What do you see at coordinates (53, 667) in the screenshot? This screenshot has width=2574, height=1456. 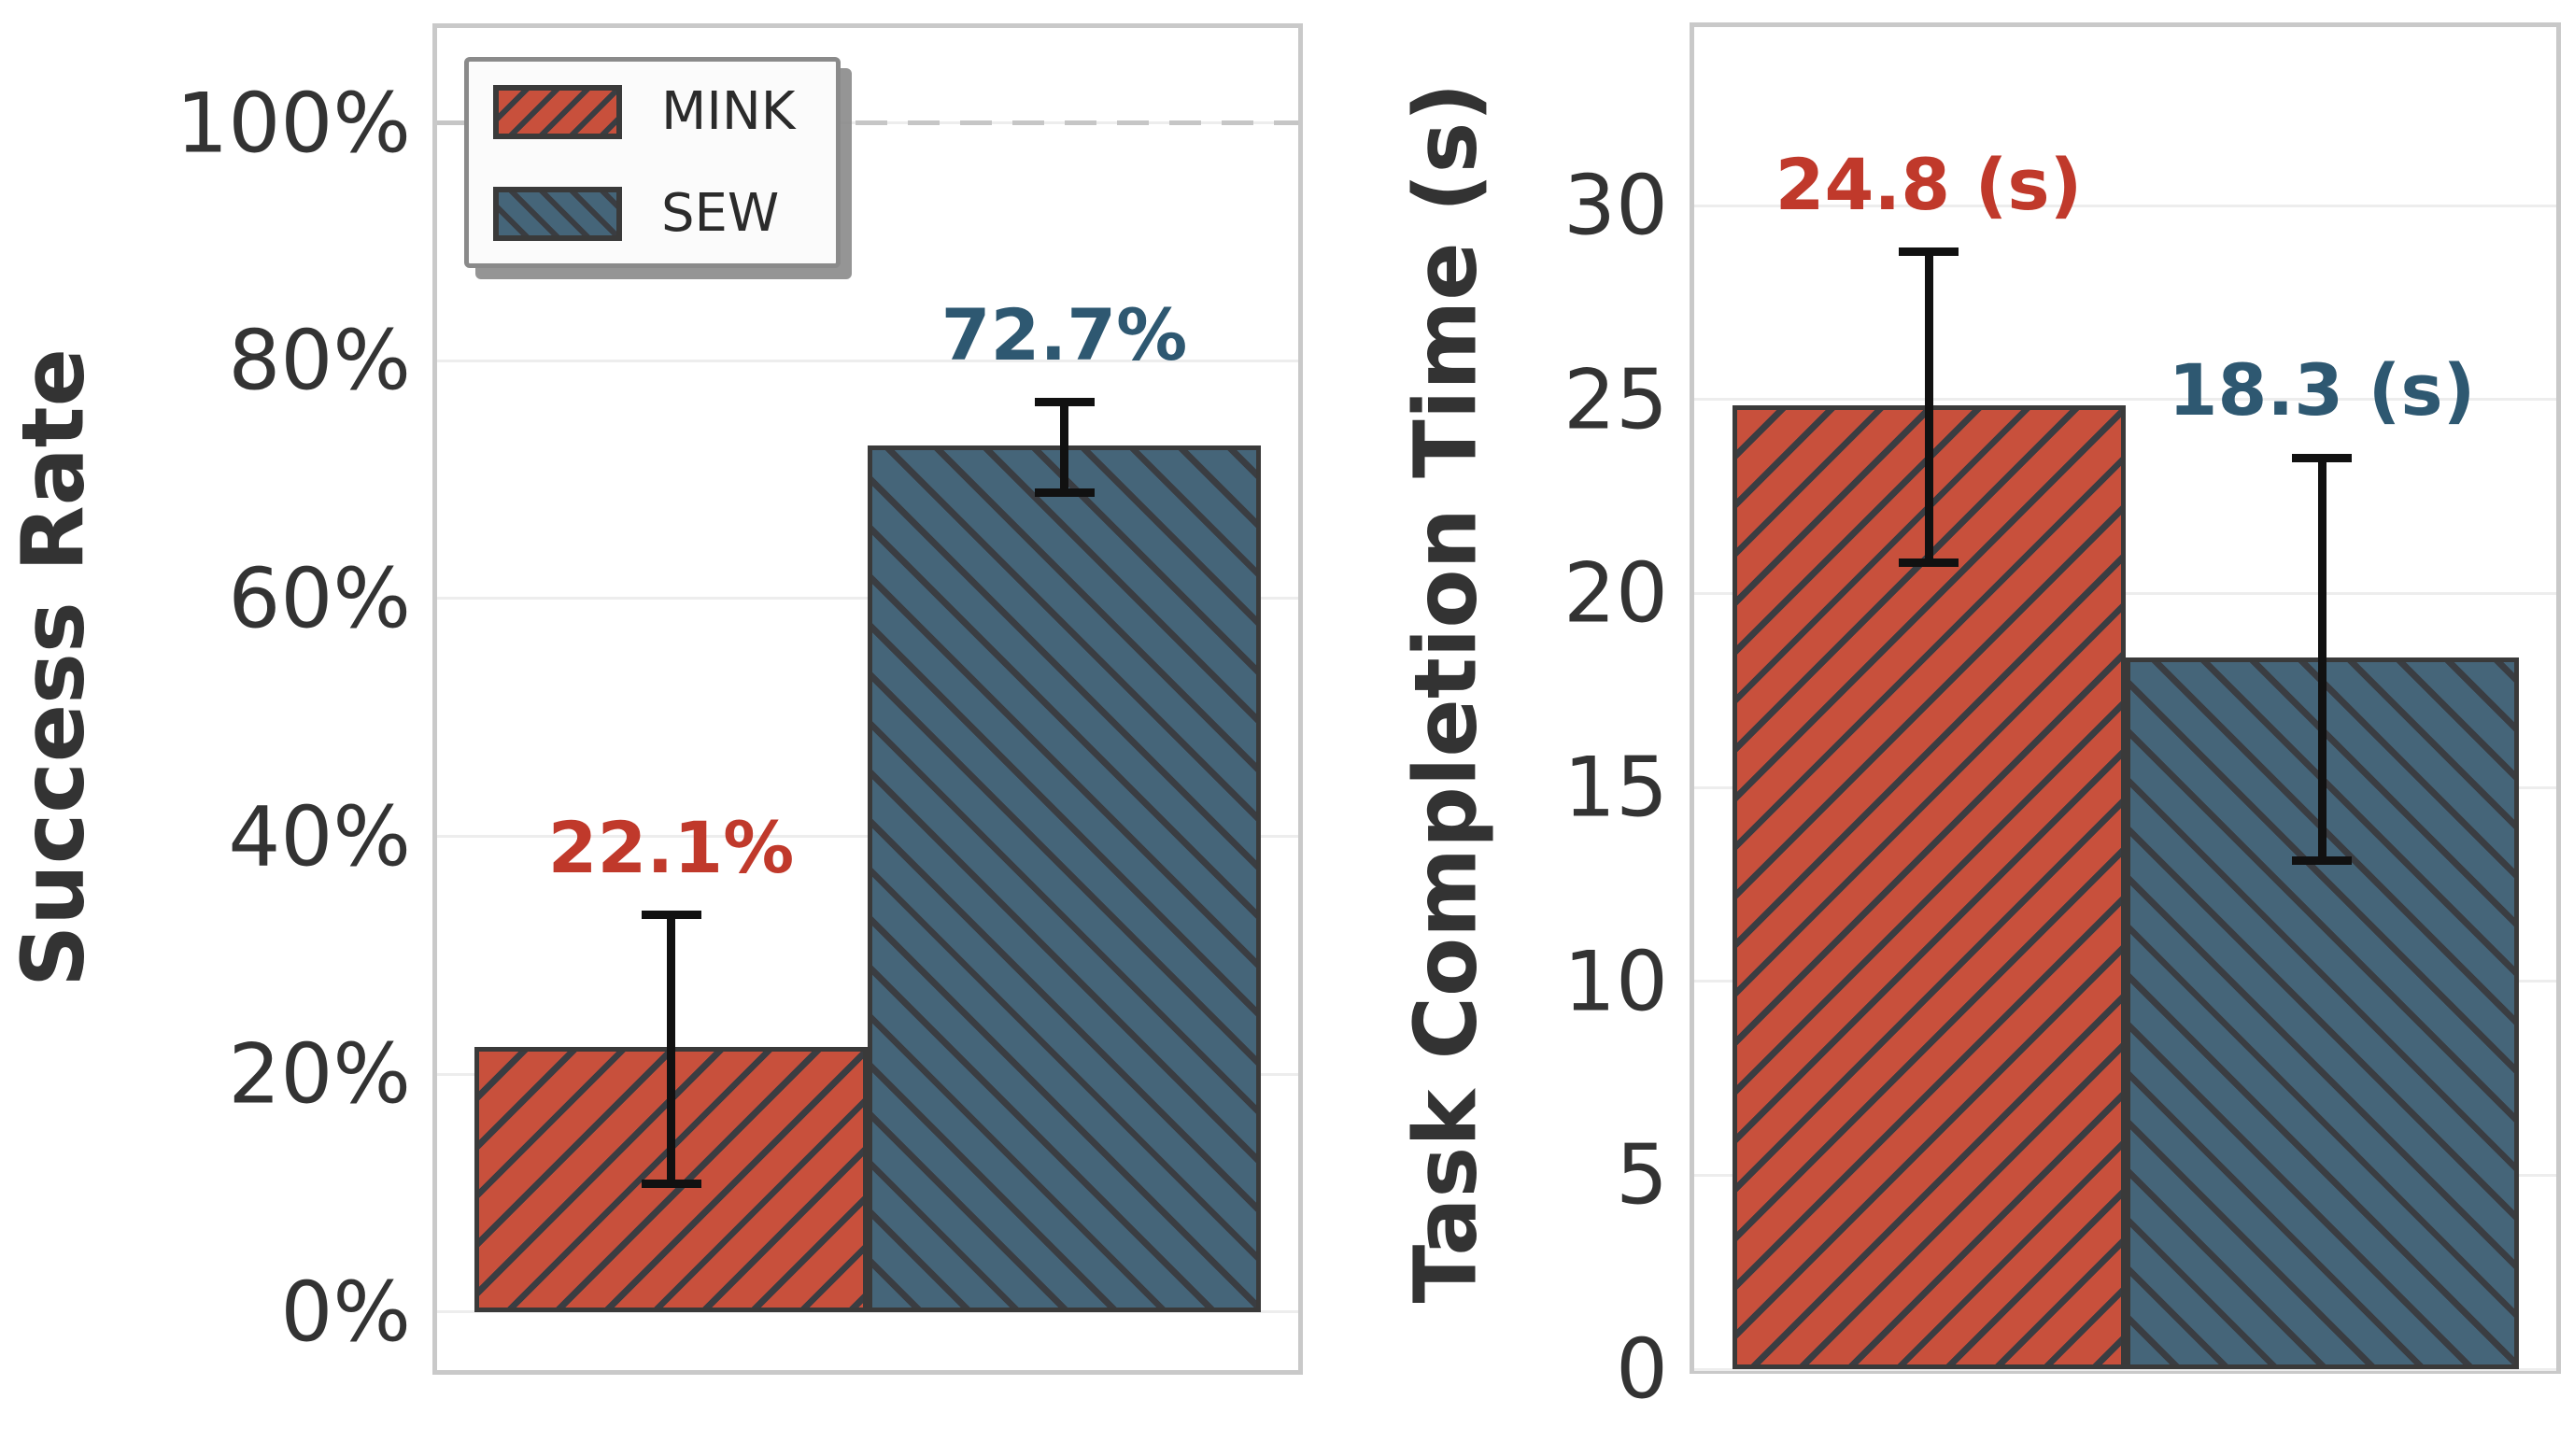 I see `y-axis-title-success-rate: Success Rate` at bounding box center [53, 667].